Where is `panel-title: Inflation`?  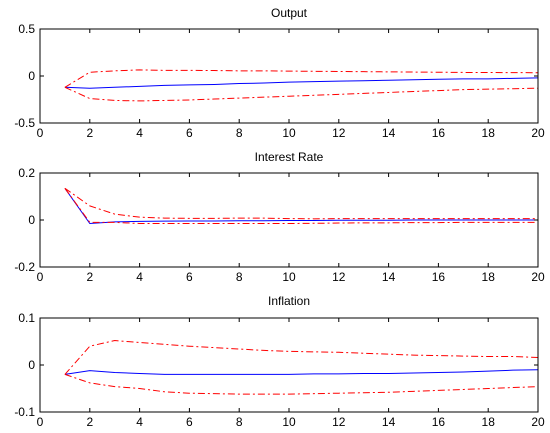 panel-title: Inflation is located at coordinates (289, 301).